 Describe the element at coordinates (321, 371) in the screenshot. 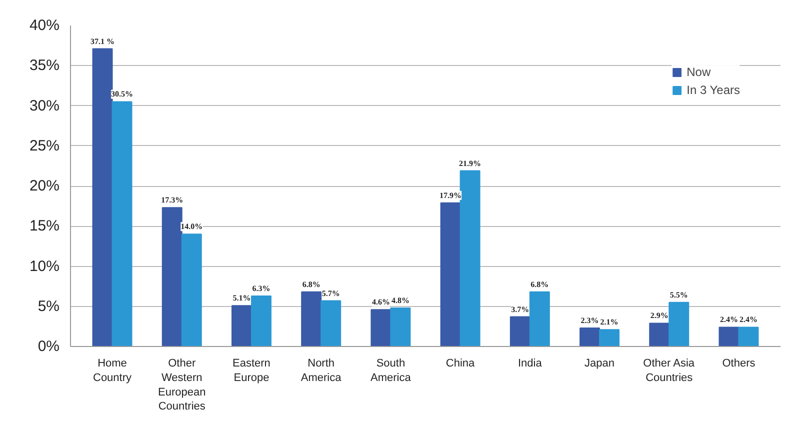

I see `x-tick-label: North America` at that location.